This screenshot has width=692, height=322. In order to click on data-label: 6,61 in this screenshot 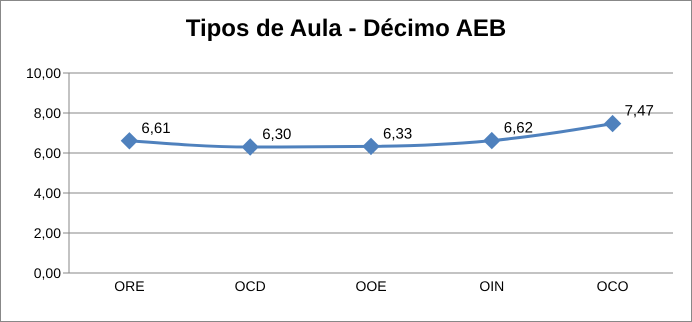, I will do `click(156, 128)`.